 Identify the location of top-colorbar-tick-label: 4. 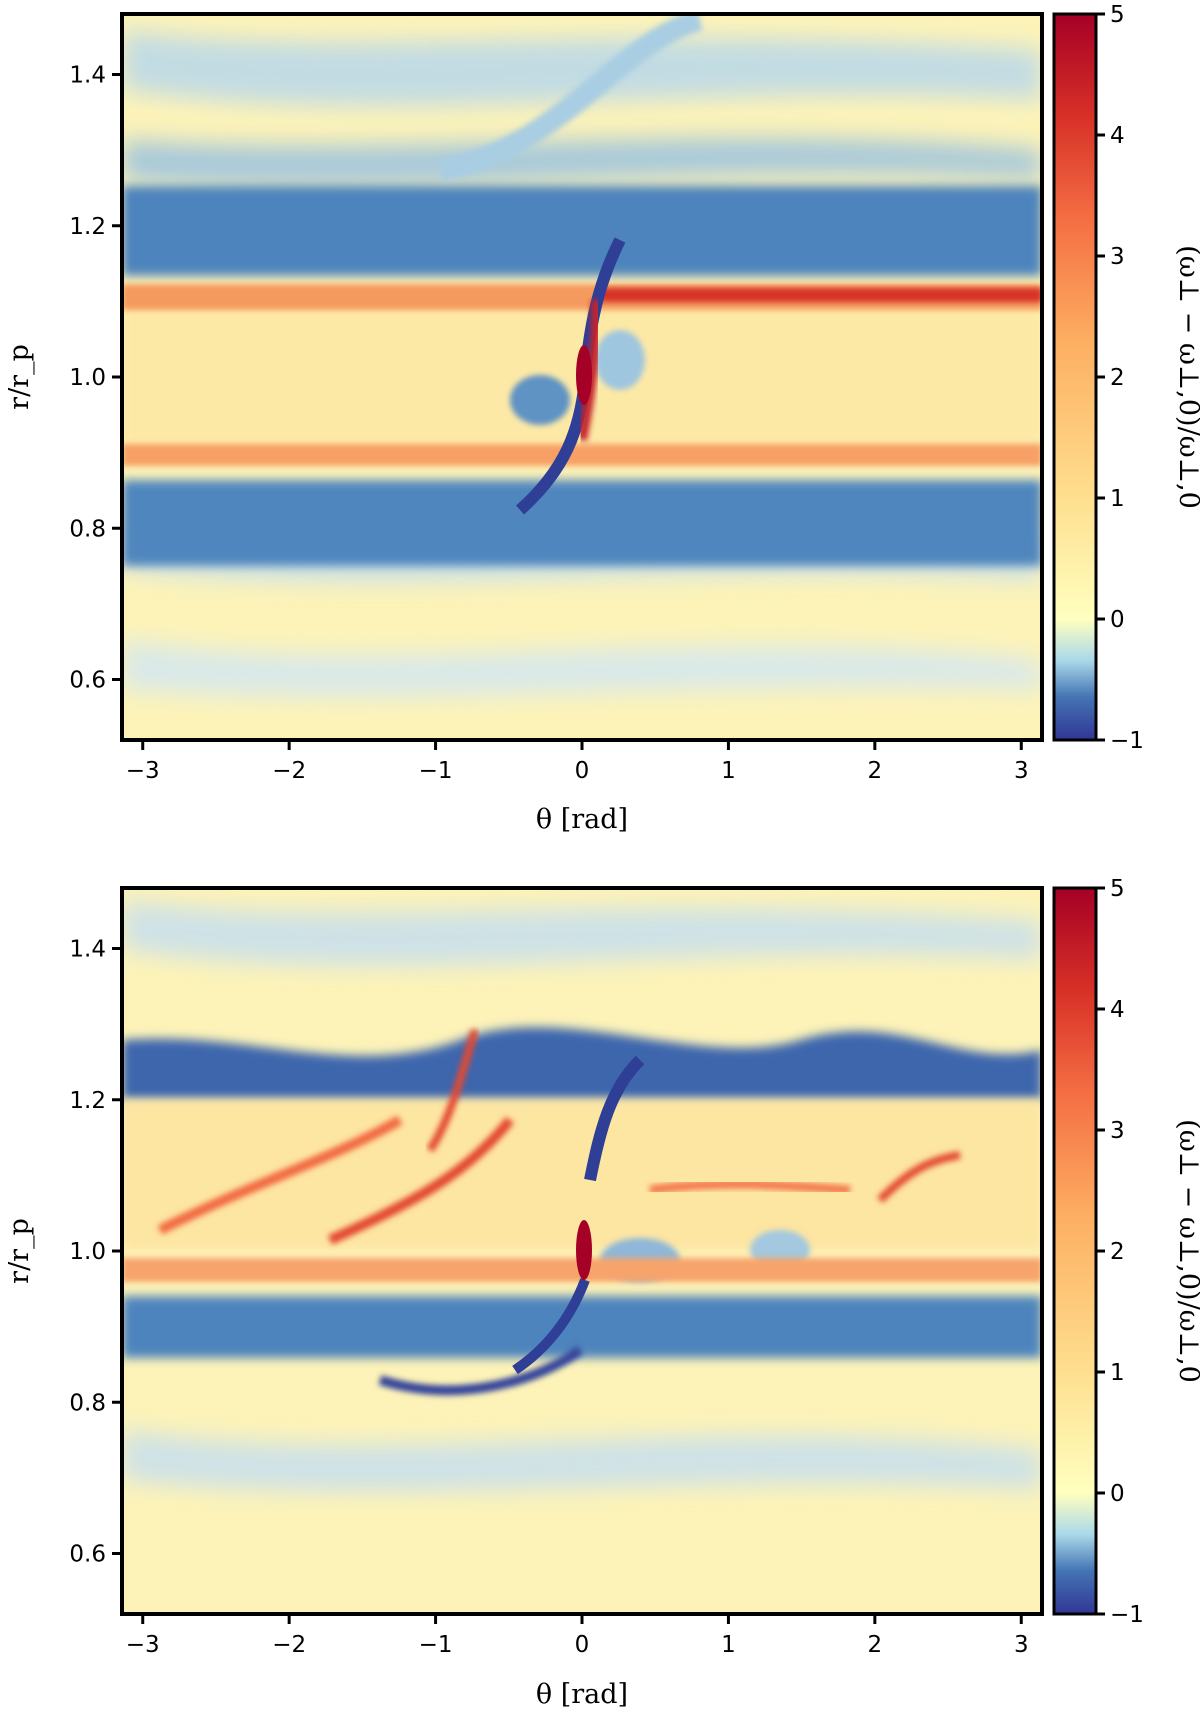
(1117, 136).